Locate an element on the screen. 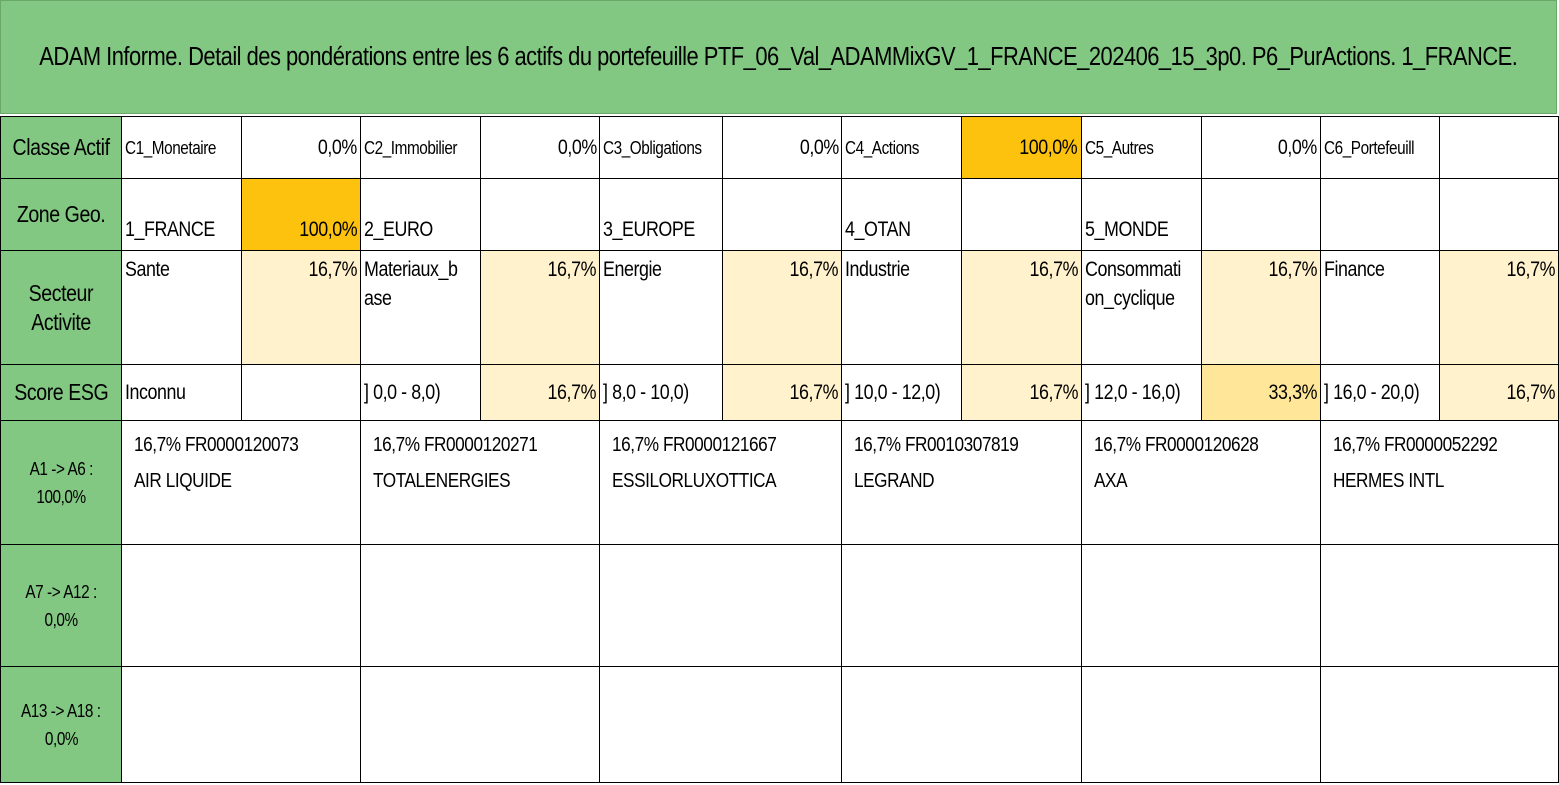 This screenshot has height=785, width=1559. secteur-cell-name: Sante is located at coordinates (182, 307).